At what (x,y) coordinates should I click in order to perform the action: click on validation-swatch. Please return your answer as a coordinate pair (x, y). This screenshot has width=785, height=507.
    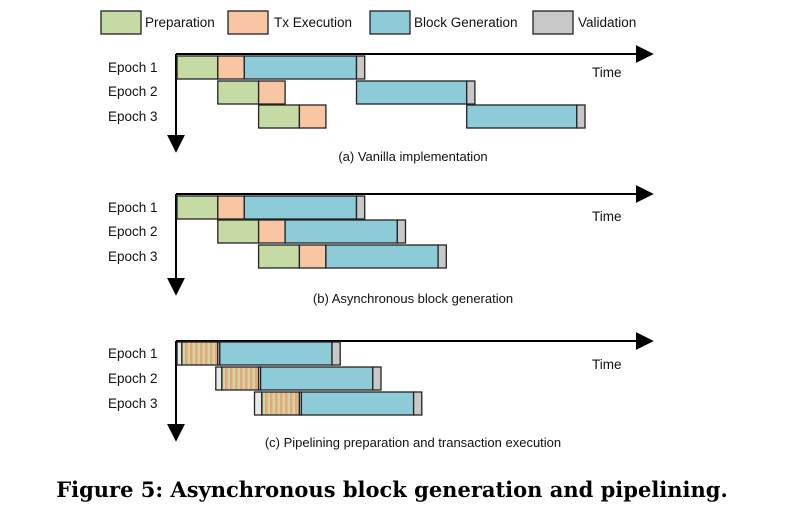
    Looking at the image, I should click on (553, 22).